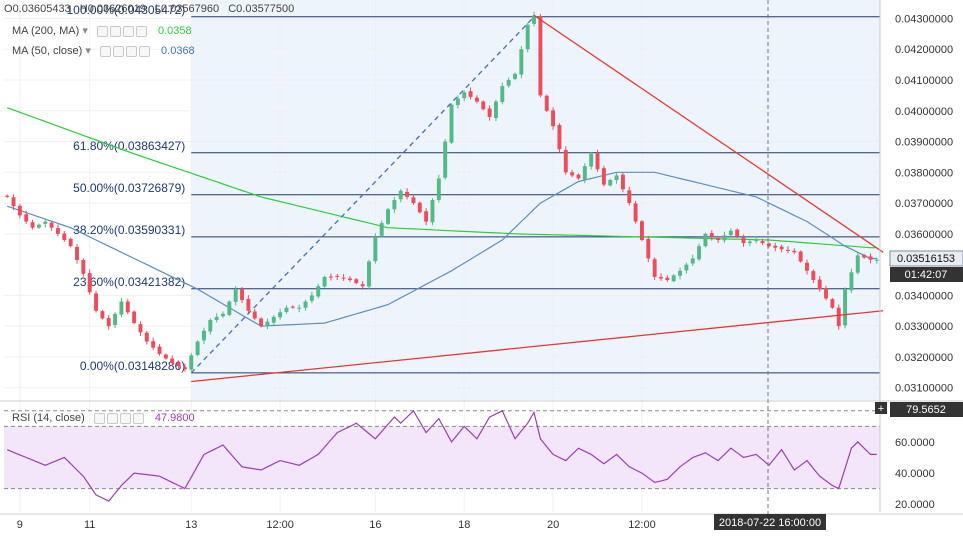  Describe the element at coordinates (8, 9) in the screenshot. I see `ohlc-open-label: O` at that location.